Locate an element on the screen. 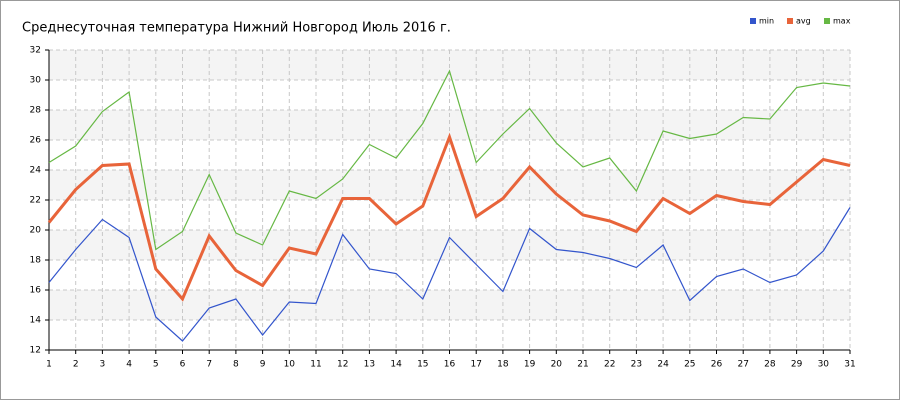  y-tick-label: 32 is located at coordinates (35, 51).